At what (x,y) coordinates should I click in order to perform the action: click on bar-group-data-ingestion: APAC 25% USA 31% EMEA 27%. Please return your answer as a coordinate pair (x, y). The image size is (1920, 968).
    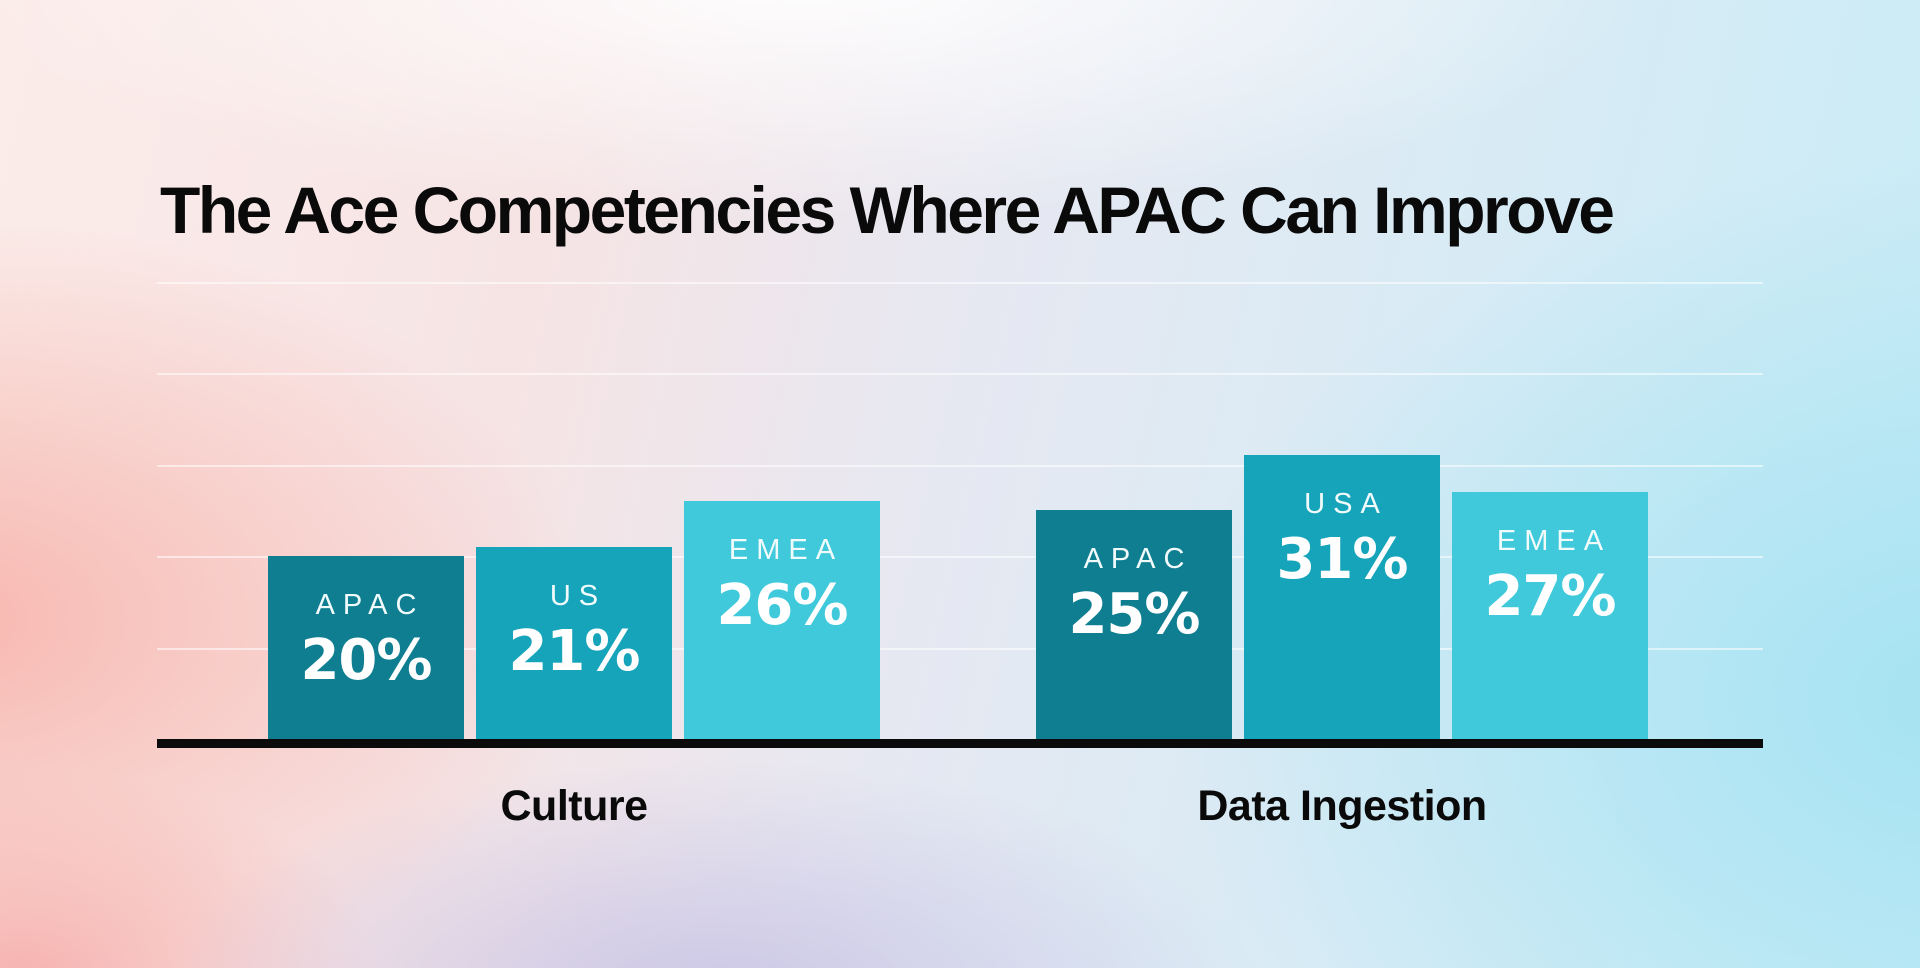
    Looking at the image, I should click on (1342, 597).